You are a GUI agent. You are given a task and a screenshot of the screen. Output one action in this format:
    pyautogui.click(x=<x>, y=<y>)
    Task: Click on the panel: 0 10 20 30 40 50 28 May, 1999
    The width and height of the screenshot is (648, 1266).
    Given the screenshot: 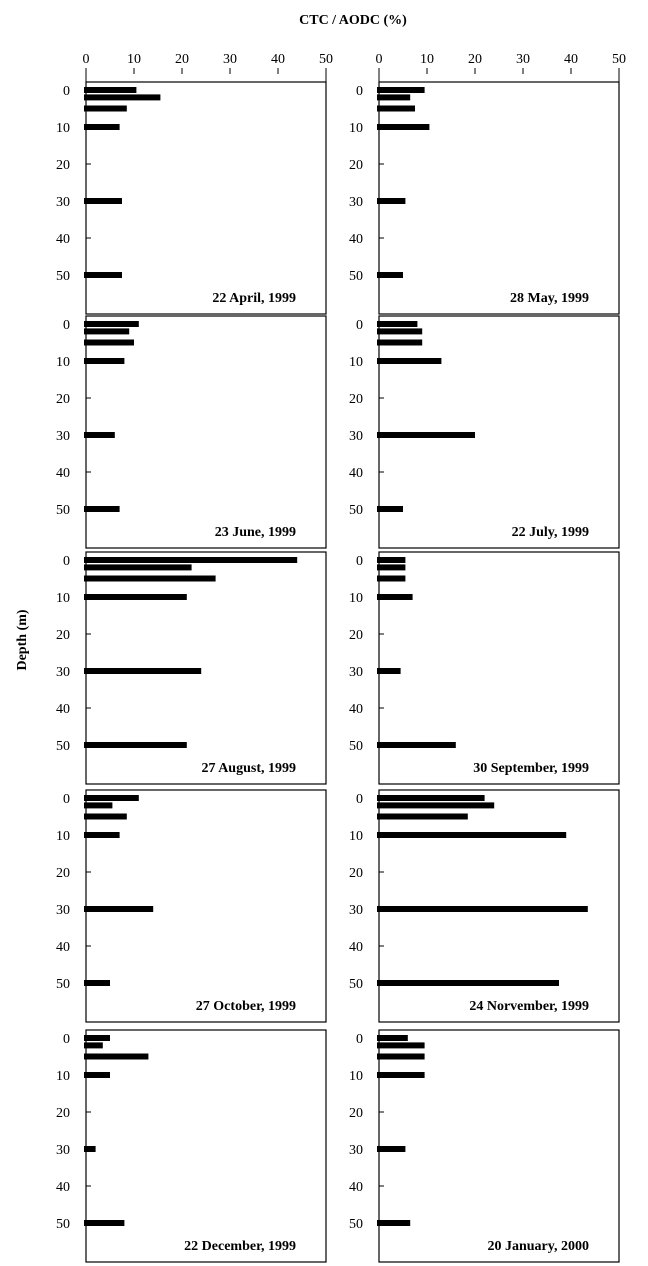 What is the action you would take?
    pyautogui.click(x=484, y=193)
    